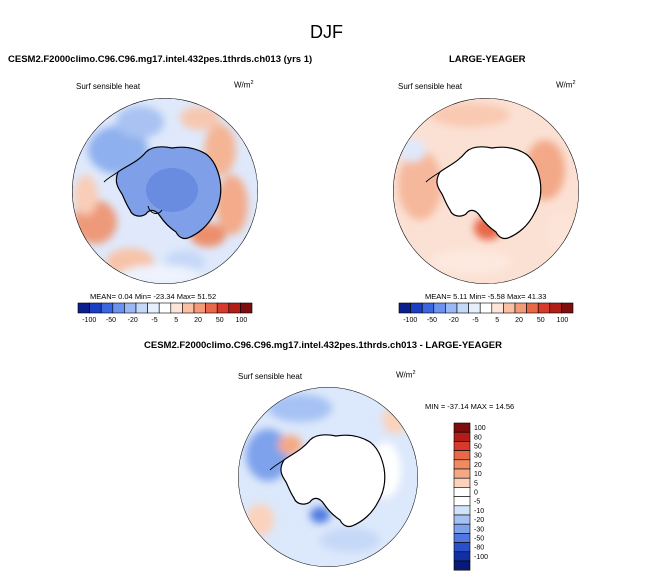 This screenshot has width=653, height=574. I want to click on panel2-title: LARGE-YEAGER, so click(487, 59).